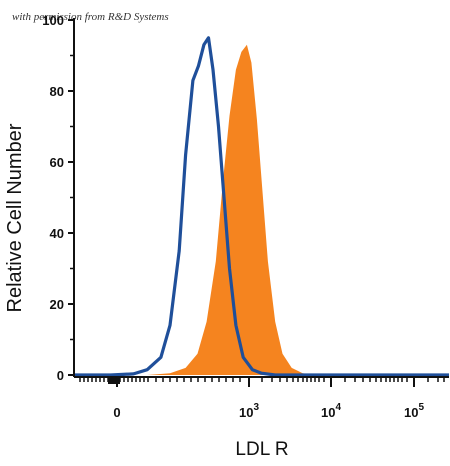  What do you see at coordinates (414, 411) in the screenshot?
I see `x-tick-label: 10⁵` at bounding box center [414, 411].